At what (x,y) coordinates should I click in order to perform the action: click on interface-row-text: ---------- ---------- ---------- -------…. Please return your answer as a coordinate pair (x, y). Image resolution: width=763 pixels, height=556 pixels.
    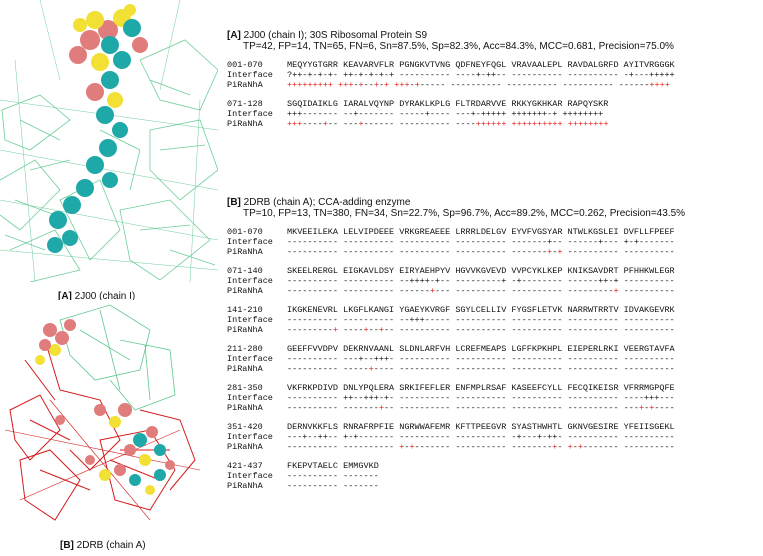
    Looking at the image, I should click on (481, 242).